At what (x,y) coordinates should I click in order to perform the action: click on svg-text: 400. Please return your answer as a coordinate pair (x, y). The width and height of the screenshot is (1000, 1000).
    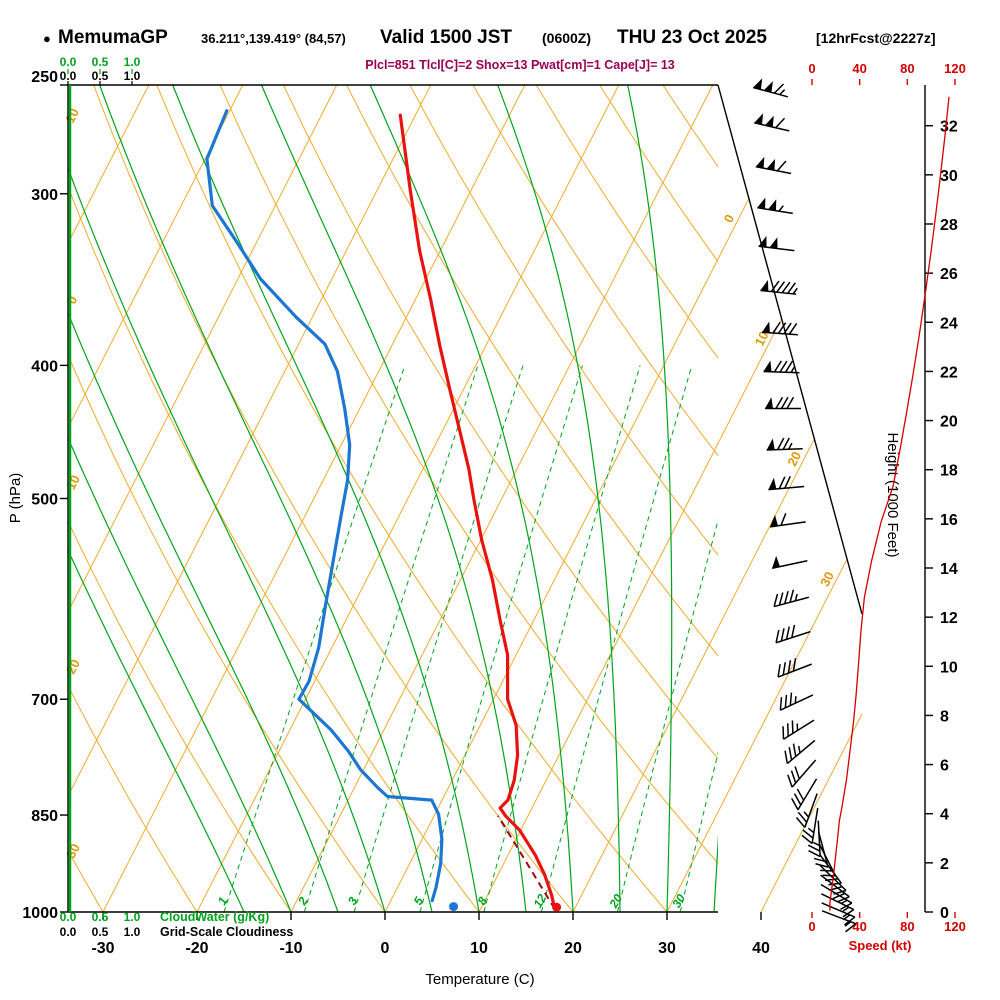
    Looking at the image, I should click on (44, 366).